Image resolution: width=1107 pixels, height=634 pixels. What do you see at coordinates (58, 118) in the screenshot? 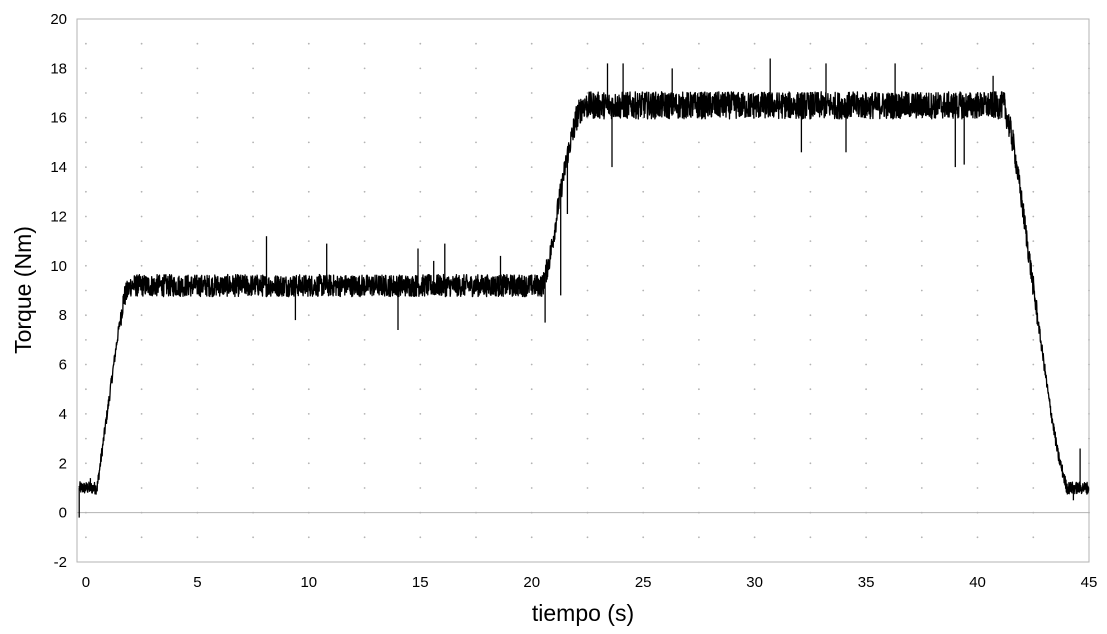
I see `y-tick-label: 16` at bounding box center [58, 118].